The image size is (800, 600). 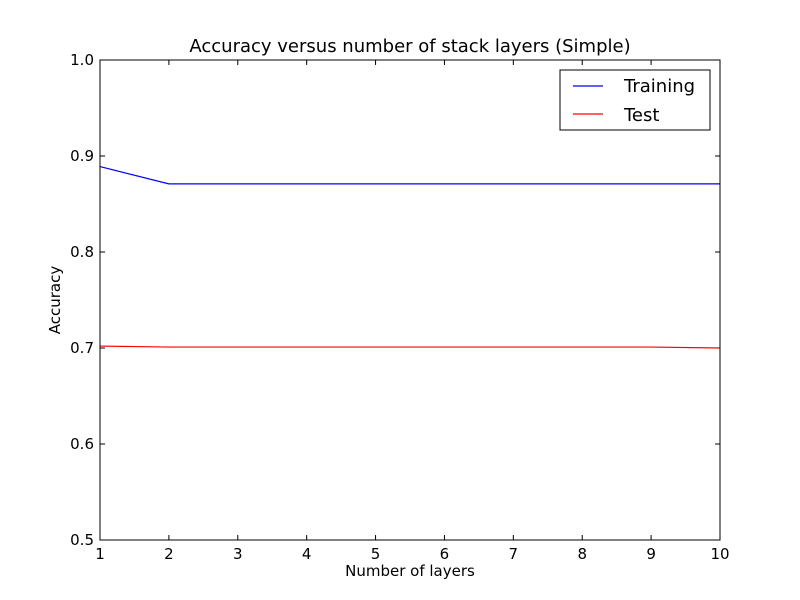 What do you see at coordinates (82, 348) in the screenshot?
I see `y-tick-label: 0.7` at bounding box center [82, 348].